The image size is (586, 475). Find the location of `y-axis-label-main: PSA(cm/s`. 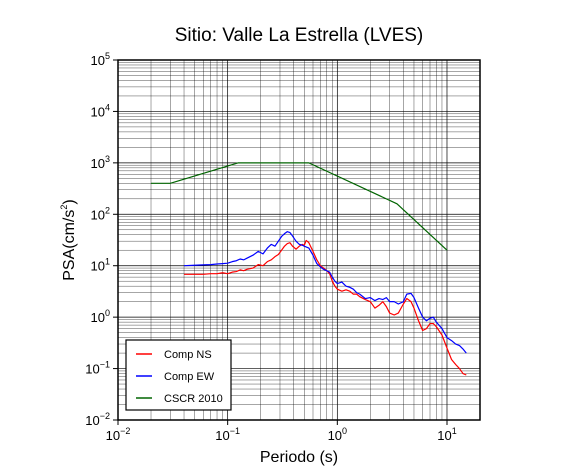

y-axis-label-main: PSA(cm/s is located at coordinates (69, 245).